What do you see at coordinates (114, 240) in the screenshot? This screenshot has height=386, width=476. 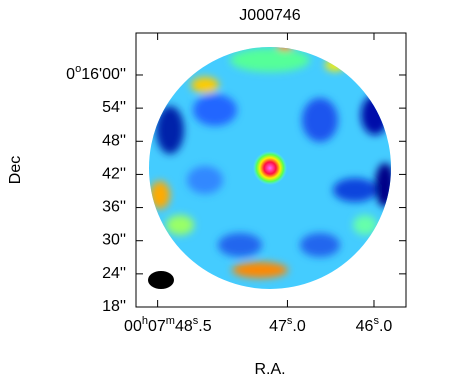 I see `y-tick-label: 30''` at bounding box center [114, 240].